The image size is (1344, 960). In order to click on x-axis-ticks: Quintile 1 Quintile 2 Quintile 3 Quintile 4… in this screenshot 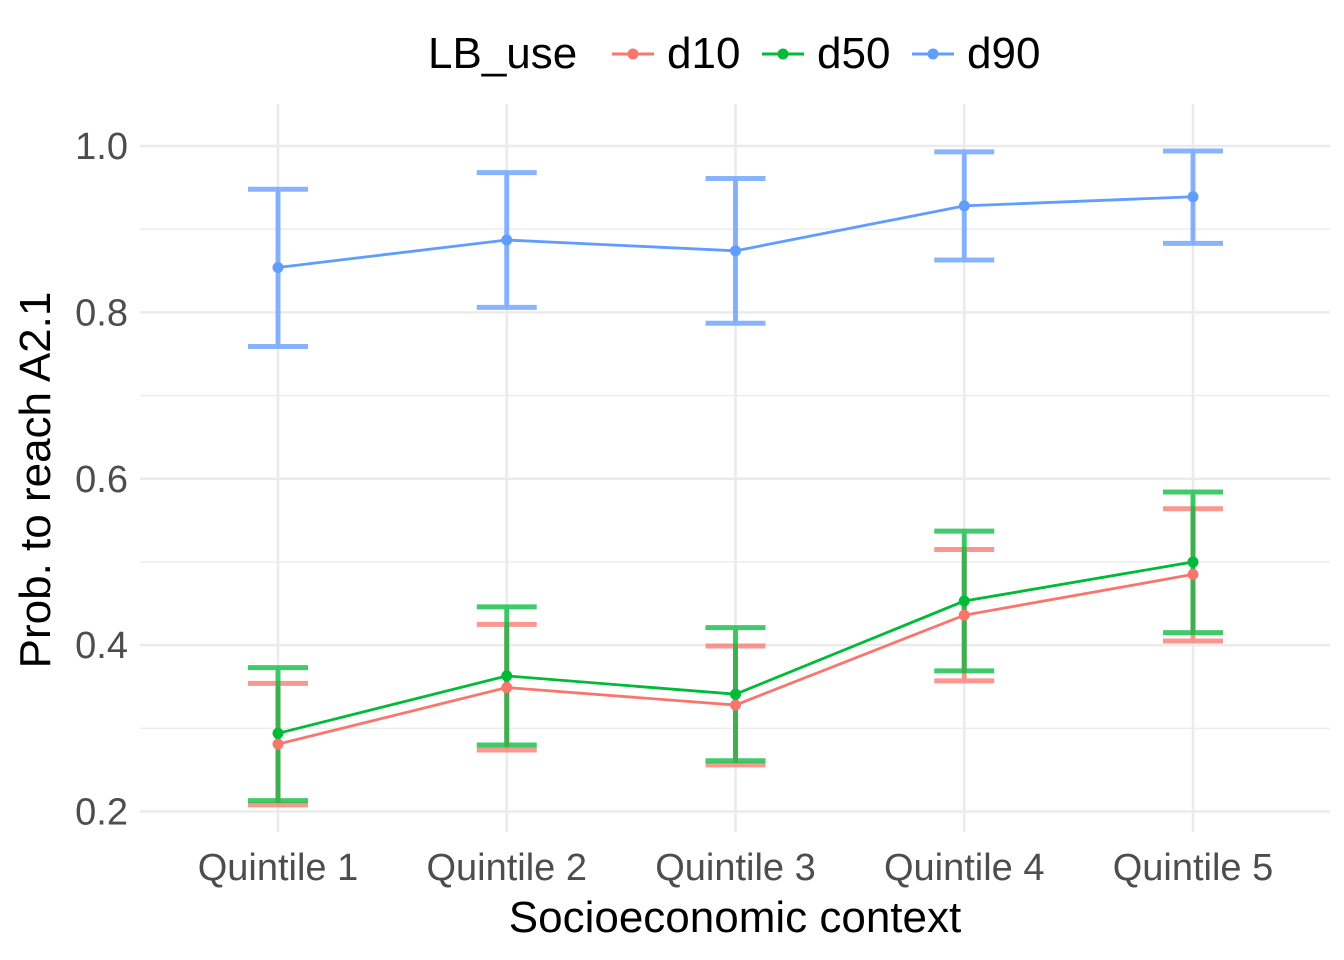, I will do `click(736, 868)`.